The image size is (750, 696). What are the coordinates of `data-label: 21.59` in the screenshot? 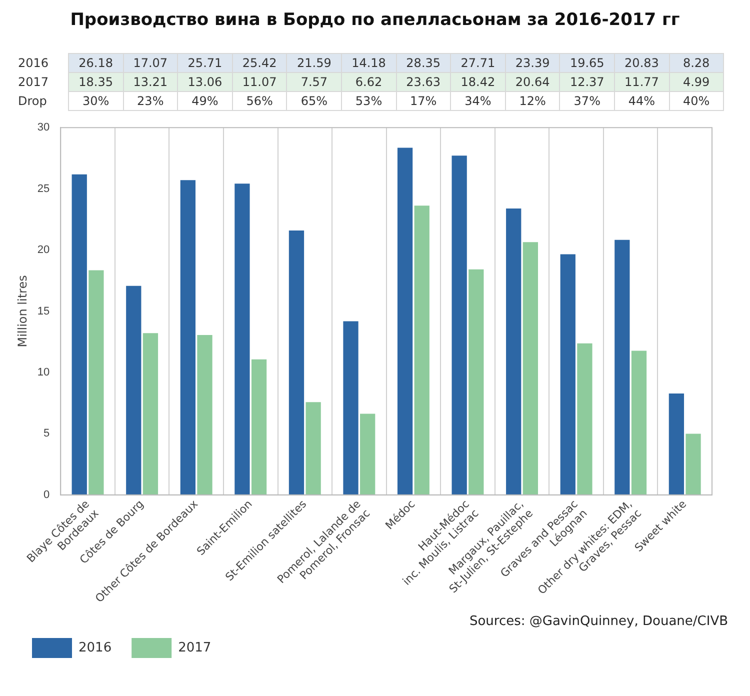 It's located at (314, 63).